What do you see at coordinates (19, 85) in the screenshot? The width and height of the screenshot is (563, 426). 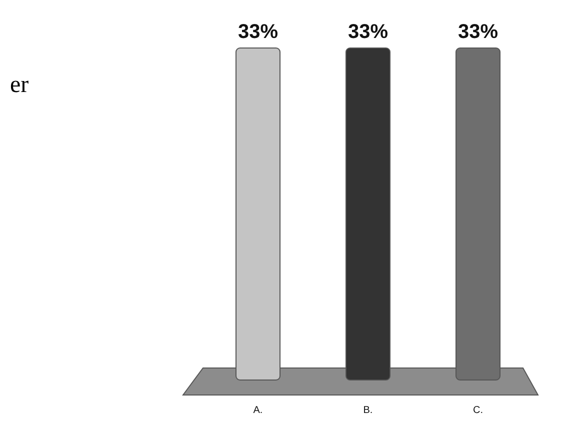 I see `text: er` at bounding box center [19, 85].